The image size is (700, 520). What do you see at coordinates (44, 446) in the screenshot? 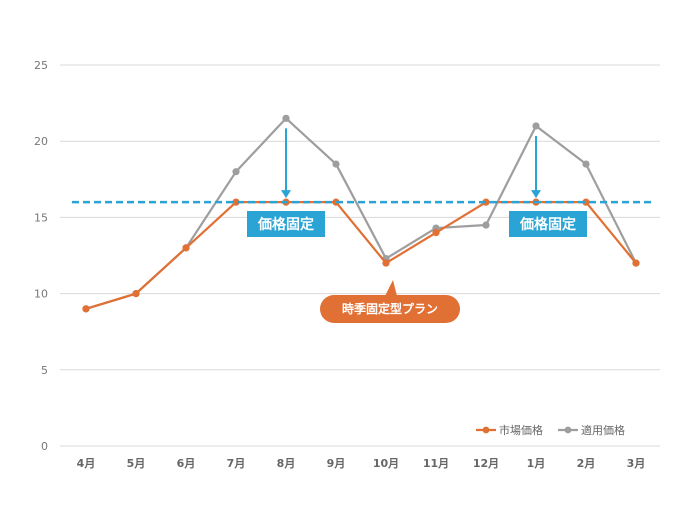
I see `y-tick-label: 0` at bounding box center [44, 446].